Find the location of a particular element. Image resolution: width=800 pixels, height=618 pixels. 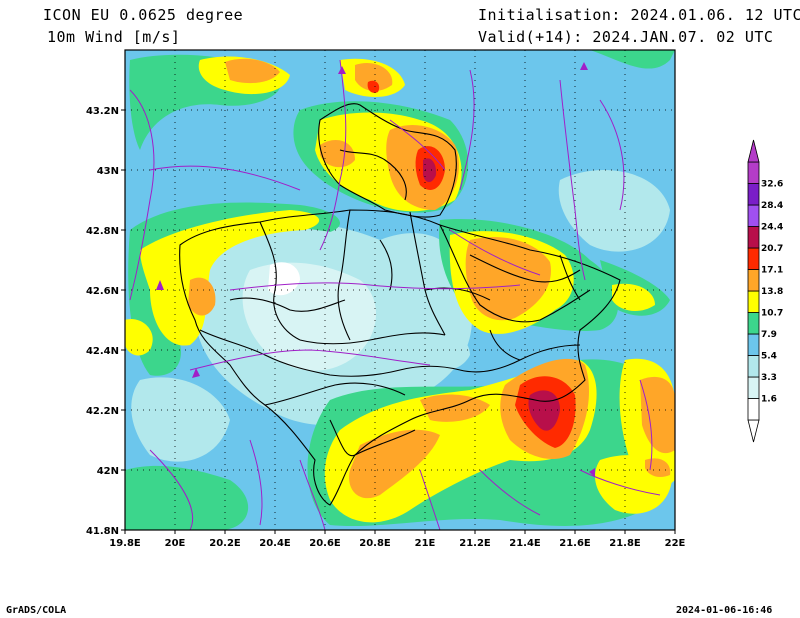

colorbar: 1.6 3.3 5.4 7.9 10.7 13.8 17.1 20.7 24.4 28.4 32.6 is located at coordinates (765, 291).